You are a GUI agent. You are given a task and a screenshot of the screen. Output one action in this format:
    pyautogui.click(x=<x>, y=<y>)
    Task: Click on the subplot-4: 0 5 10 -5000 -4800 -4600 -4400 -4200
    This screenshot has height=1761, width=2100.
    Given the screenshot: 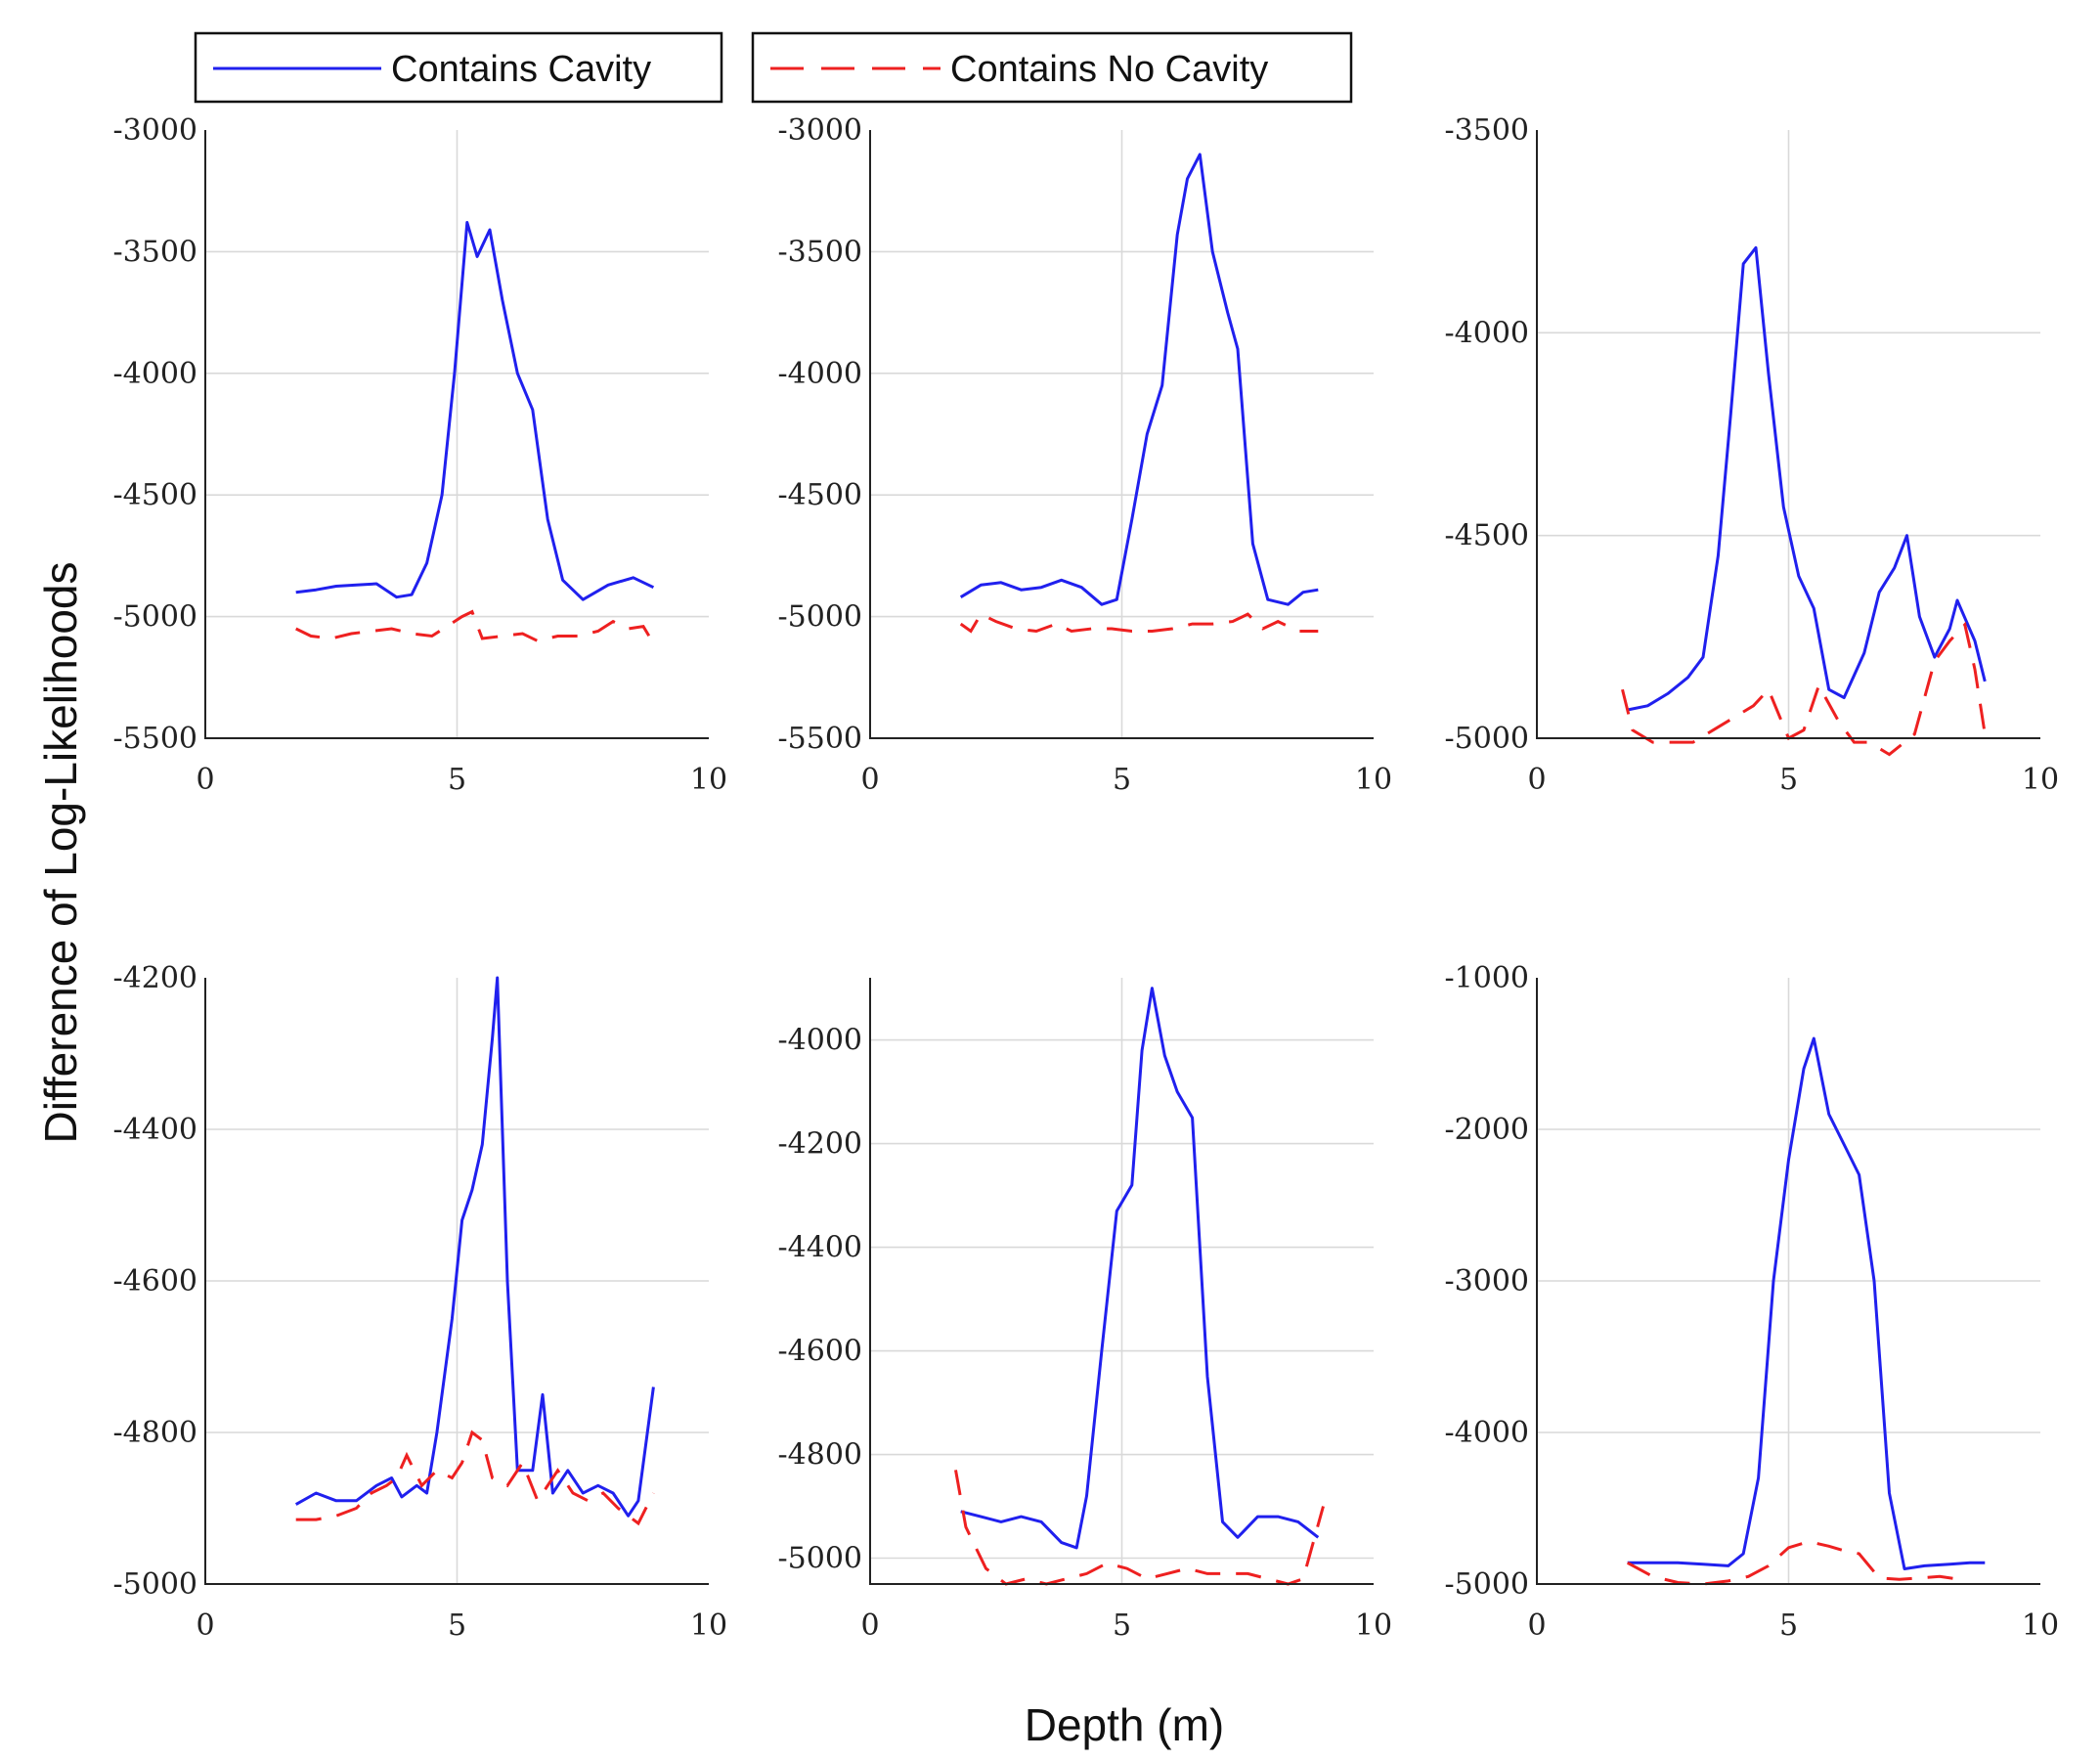 What is the action you would take?
    pyautogui.click(x=420, y=1302)
    